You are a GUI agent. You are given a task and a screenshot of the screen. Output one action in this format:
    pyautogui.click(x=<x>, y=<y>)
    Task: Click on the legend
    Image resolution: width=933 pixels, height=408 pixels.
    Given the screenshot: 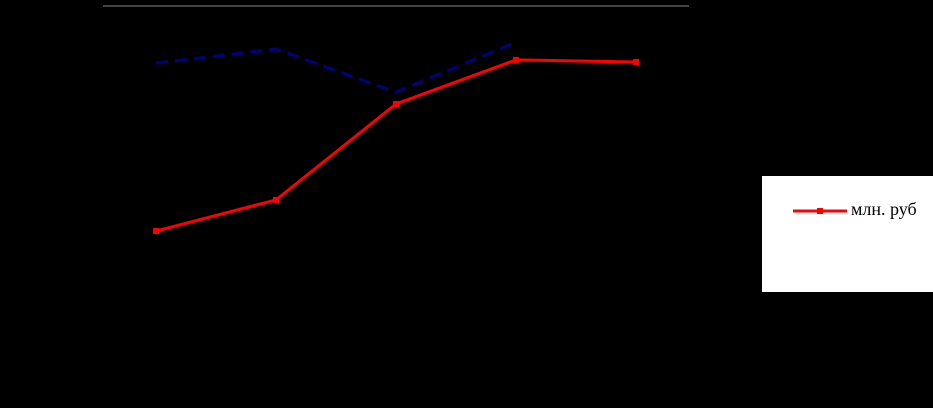 What is the action you would take?
    pyautogui.click(x=847, y=234)
    